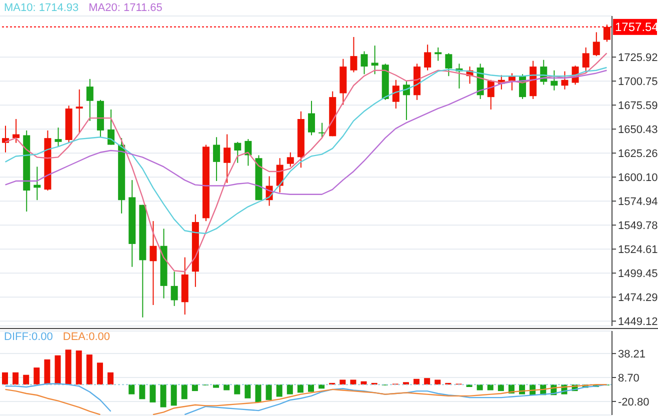 The width and height of the screenshot is (658, 417). What do you see at coordinates (638, 178) in the screenshot?
I see `y-tick-label: 1600.10` at bounding box center [638, 178].